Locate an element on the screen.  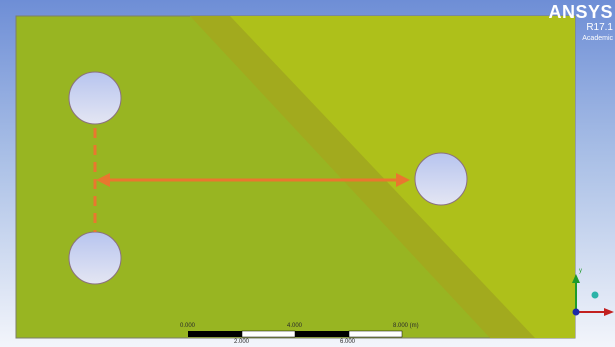
x-axis-arrow-icon is located at coordinates (609, 312).